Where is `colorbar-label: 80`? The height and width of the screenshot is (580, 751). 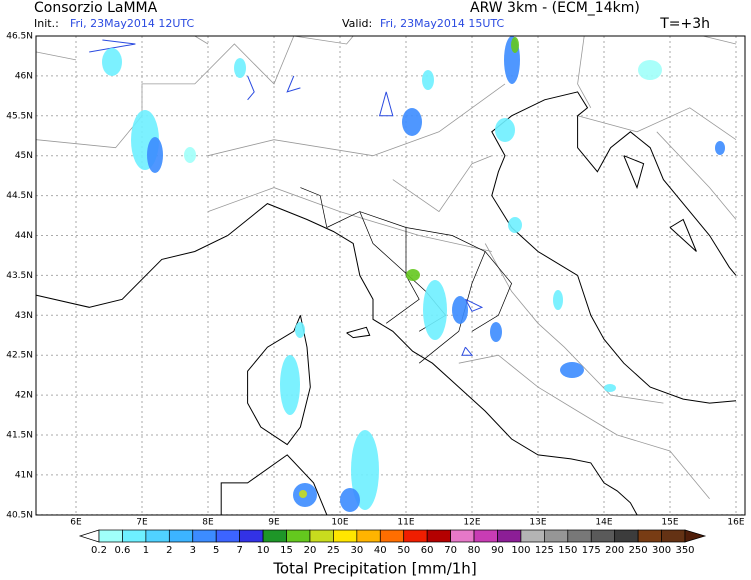 colorbar-label: 80 is located at coordinates (474, 550).